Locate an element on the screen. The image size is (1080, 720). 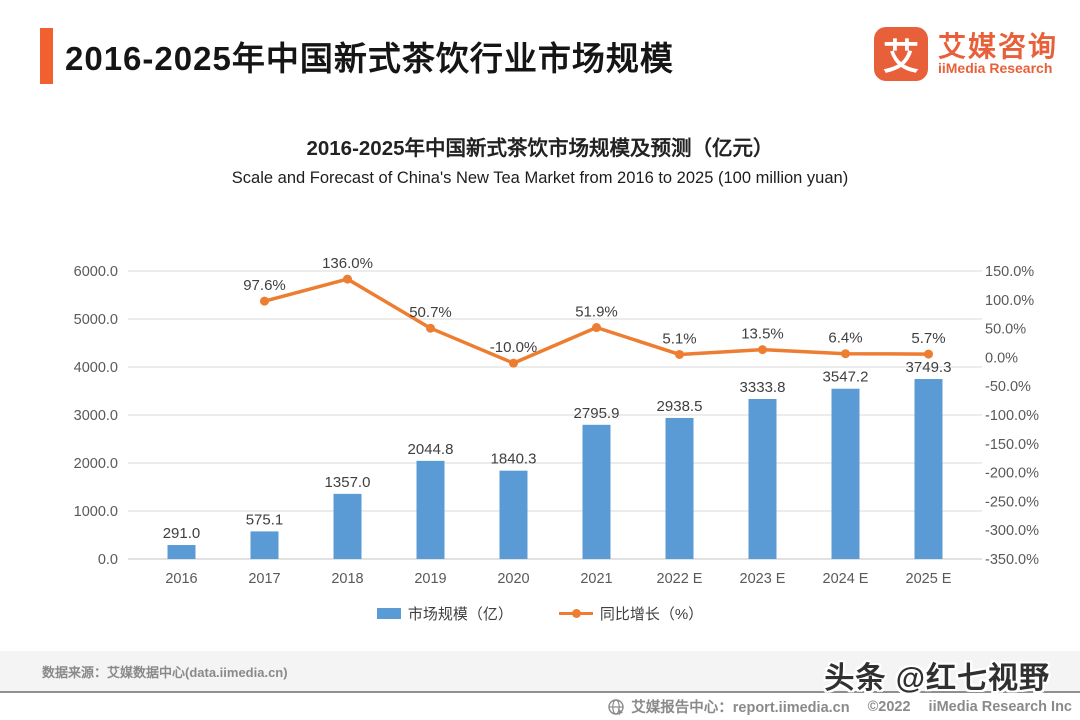
watermark: 头条 @红七视野 is located at coordinates (937, 678).